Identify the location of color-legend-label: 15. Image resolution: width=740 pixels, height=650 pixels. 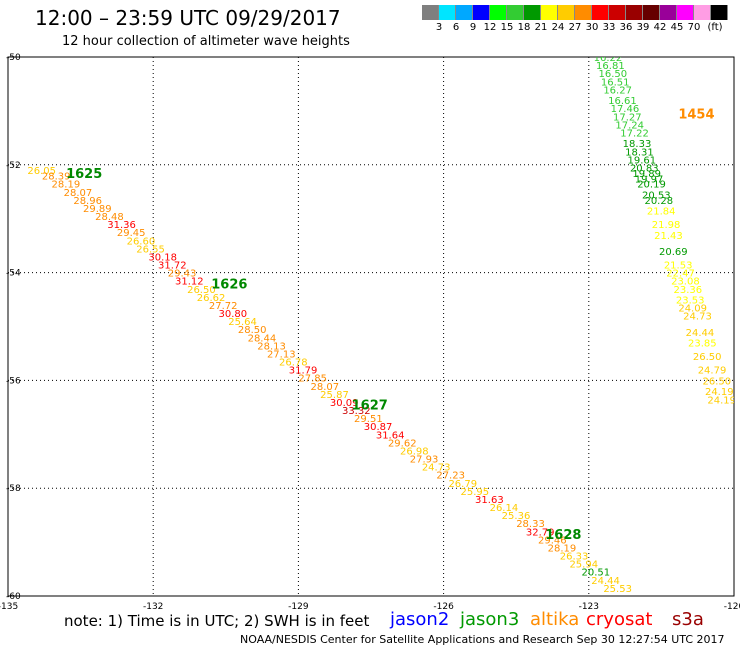
(507, 27).